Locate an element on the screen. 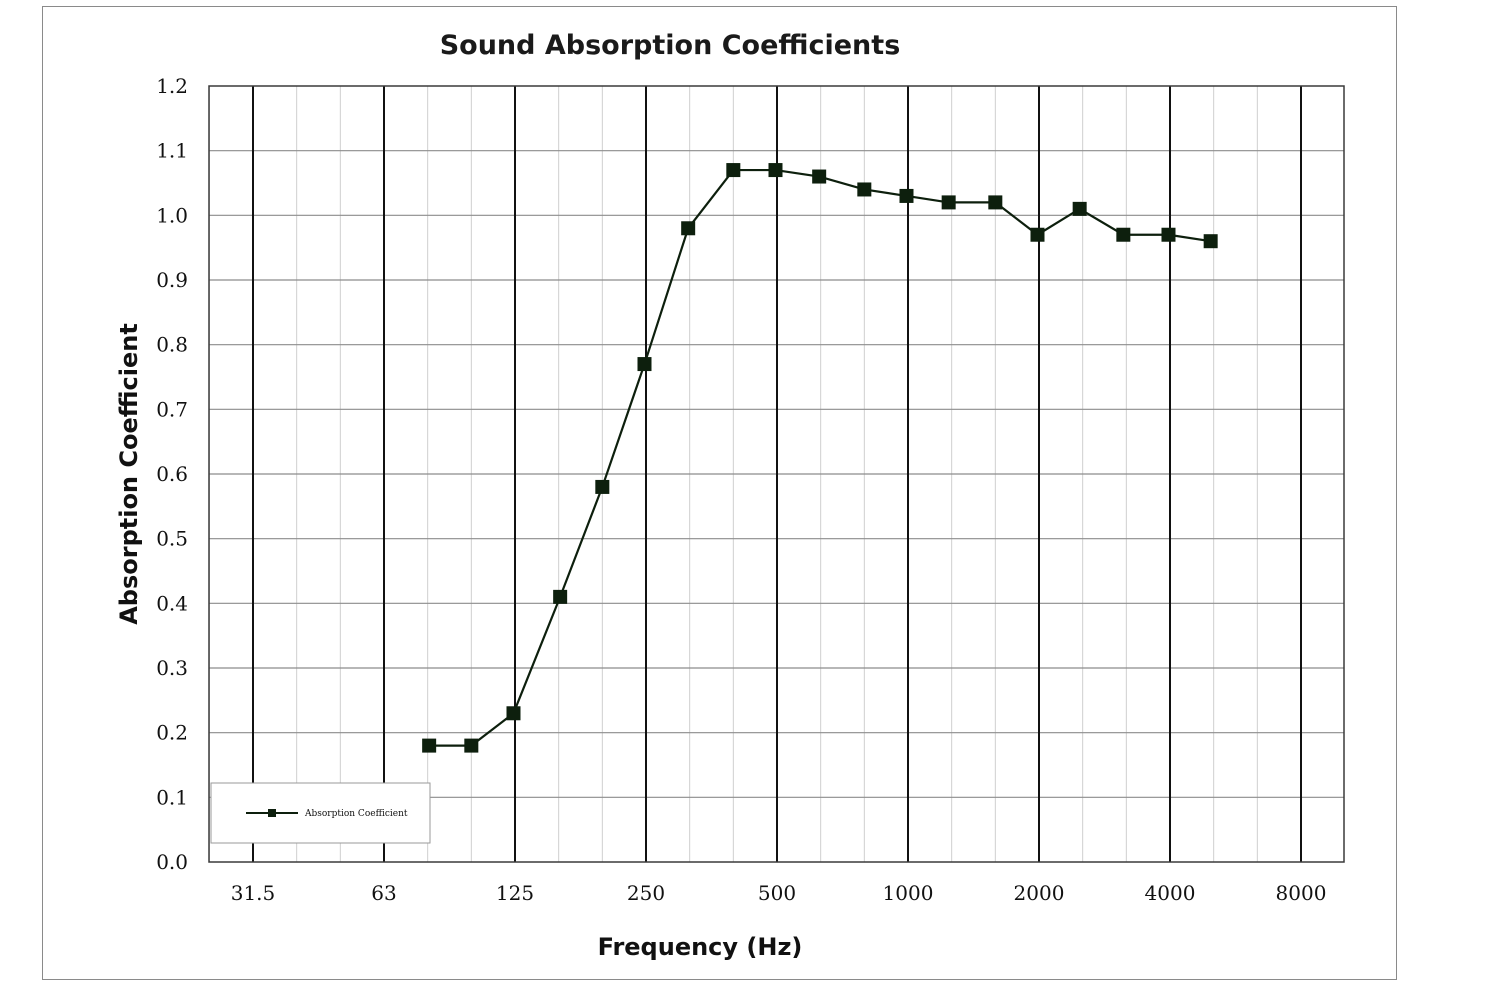 This screenshot has width=1500, height=990. y-tick-label: 1.1 is located at coordinates (172, 151).